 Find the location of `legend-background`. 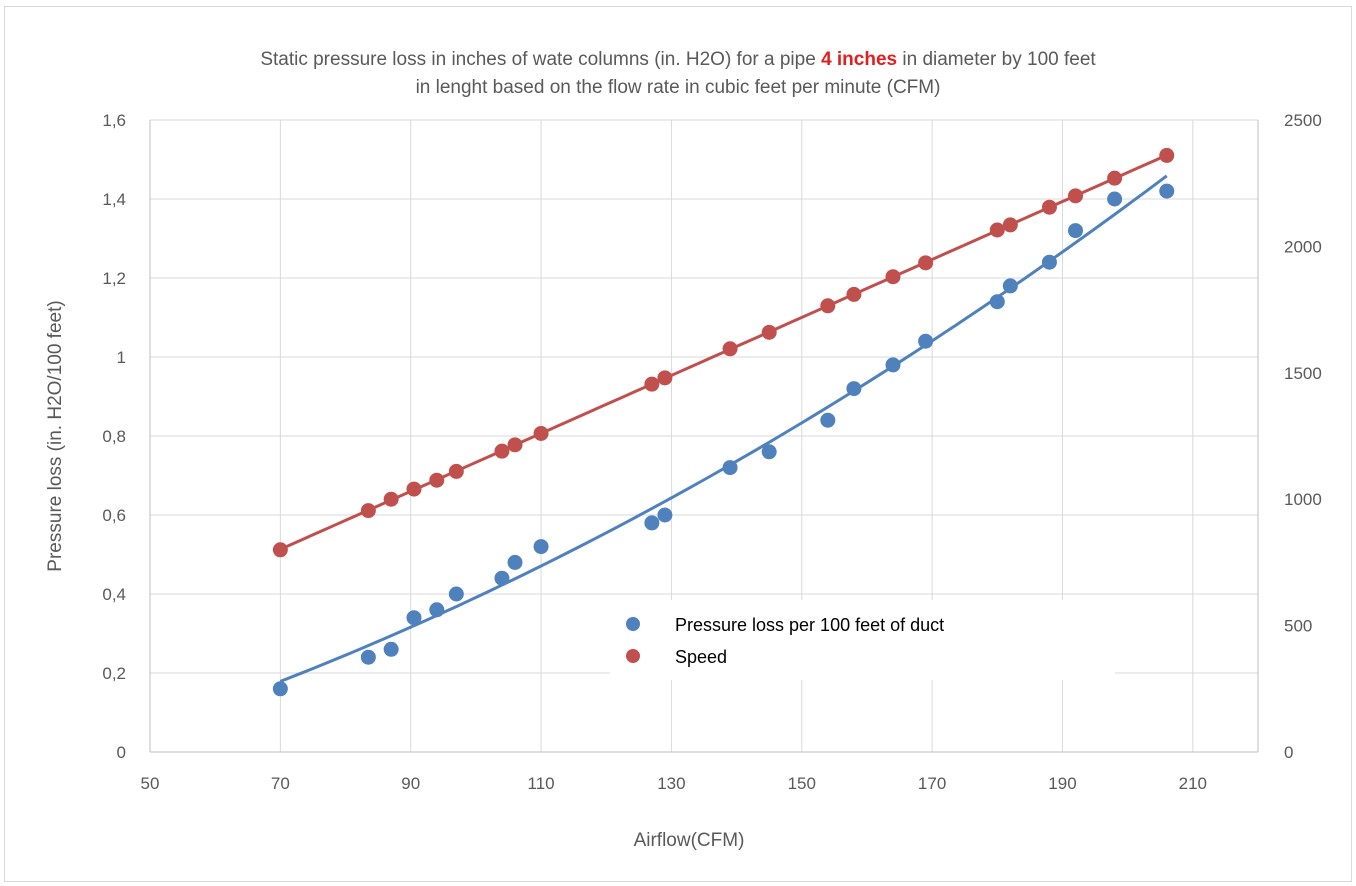

legend-background is located at coordinates (862, 640).